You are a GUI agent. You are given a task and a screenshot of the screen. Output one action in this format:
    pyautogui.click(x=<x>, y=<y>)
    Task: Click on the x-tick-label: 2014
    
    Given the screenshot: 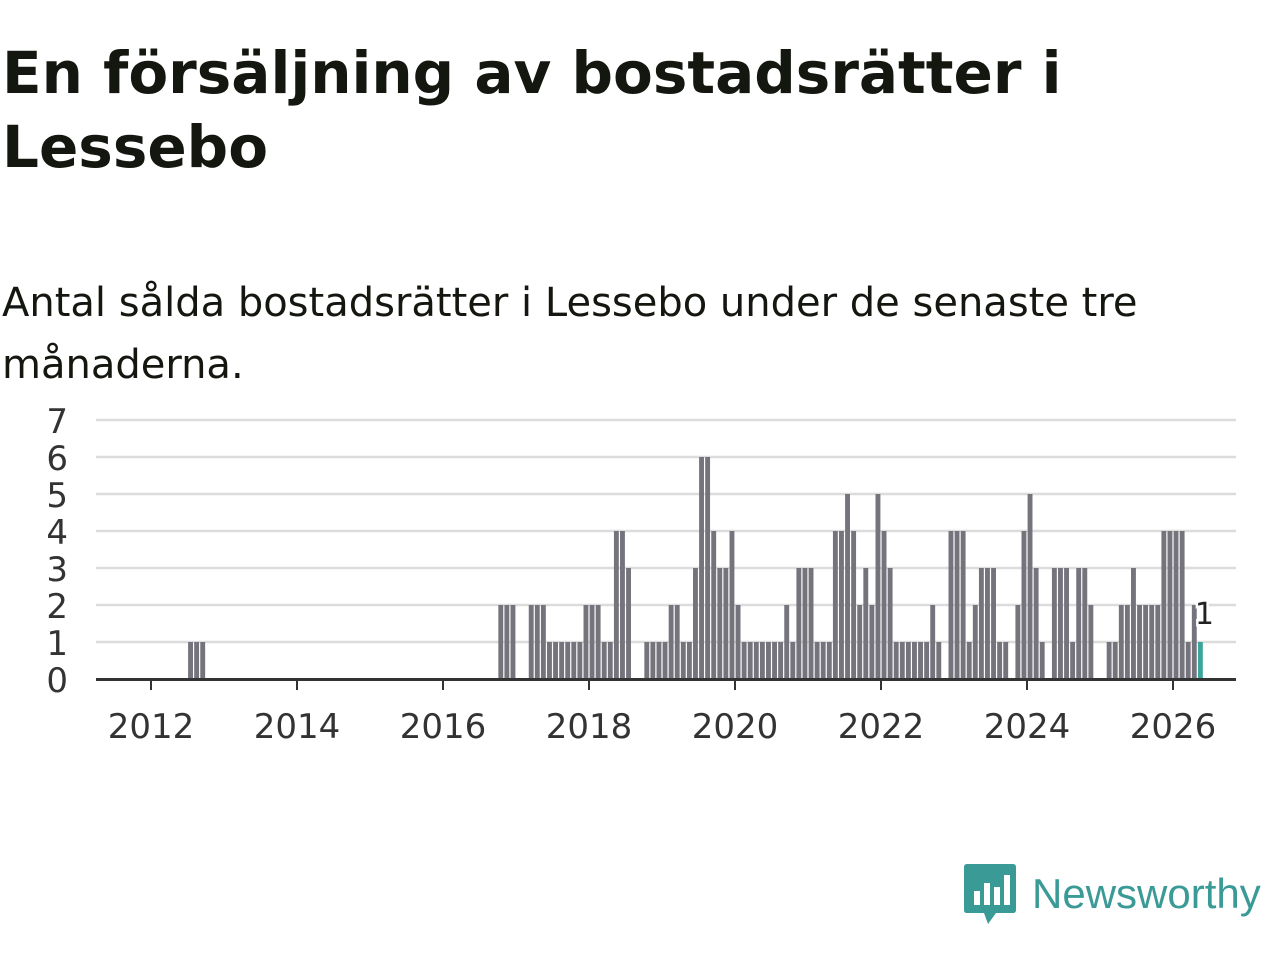 What is the action you would take?
    pyautogui.click(x=297, y=726)
    